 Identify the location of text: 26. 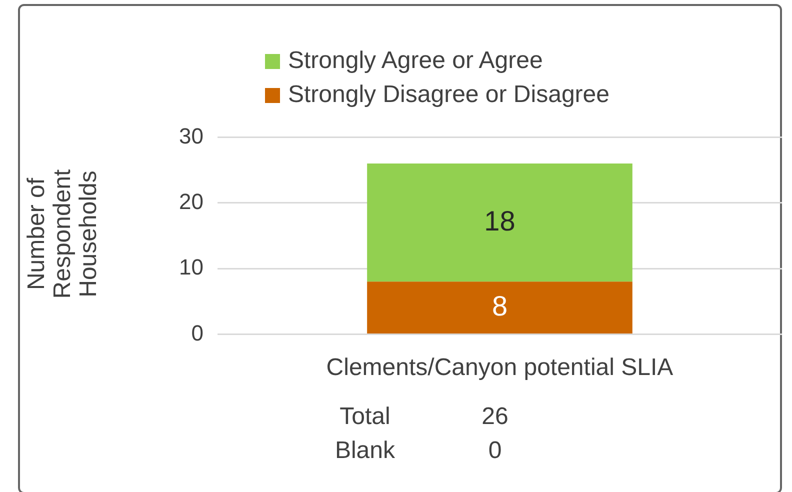
(495, 417).